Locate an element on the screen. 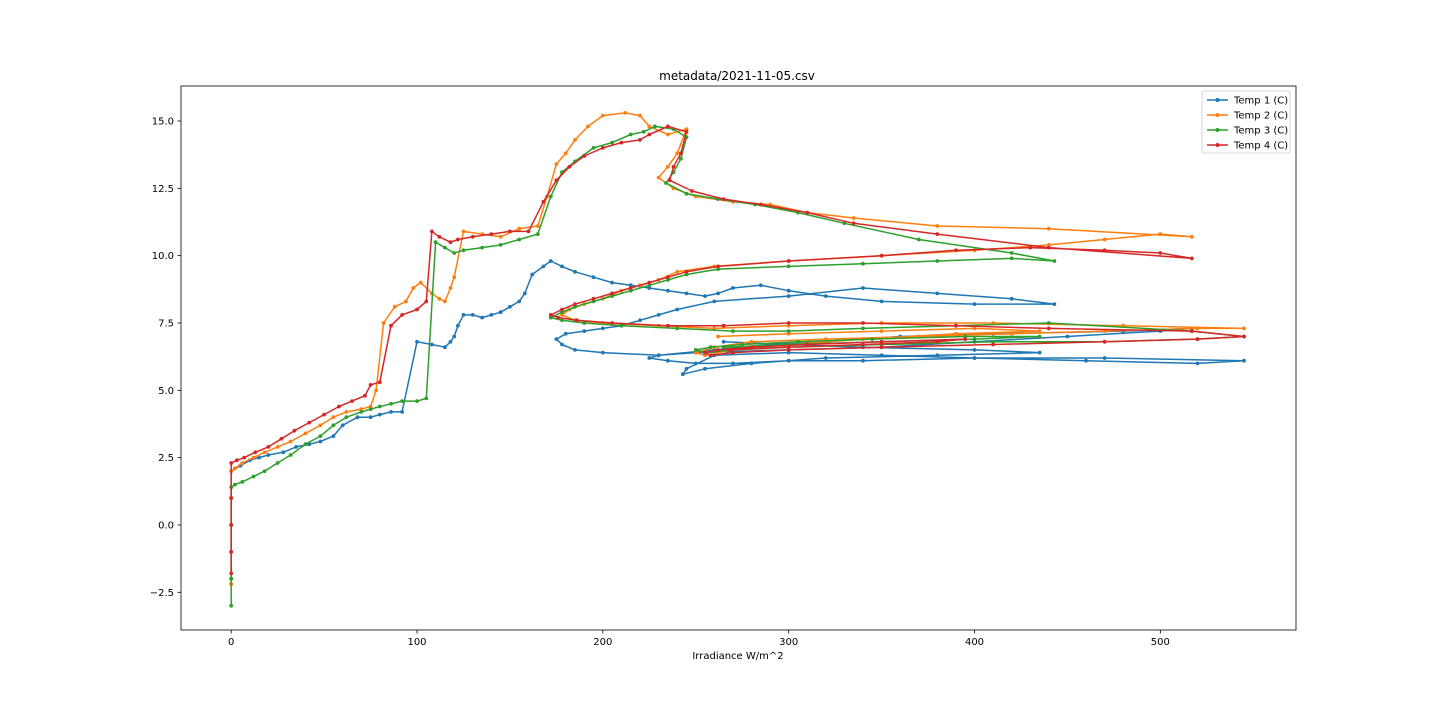 The image size is (1440, 720). x-tick-label: 200 is located at coordinates (602, 642).